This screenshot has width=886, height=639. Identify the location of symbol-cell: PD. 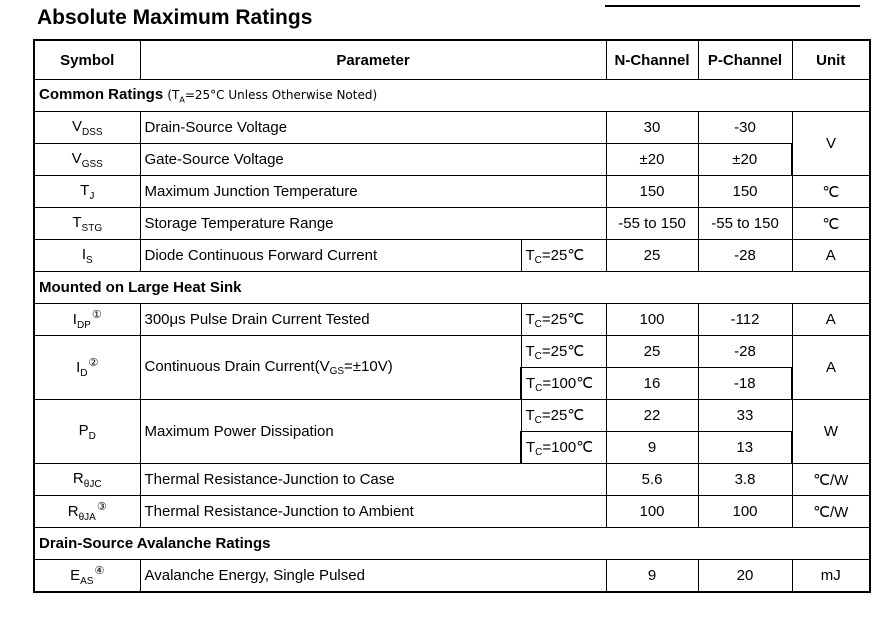
(87, 431).